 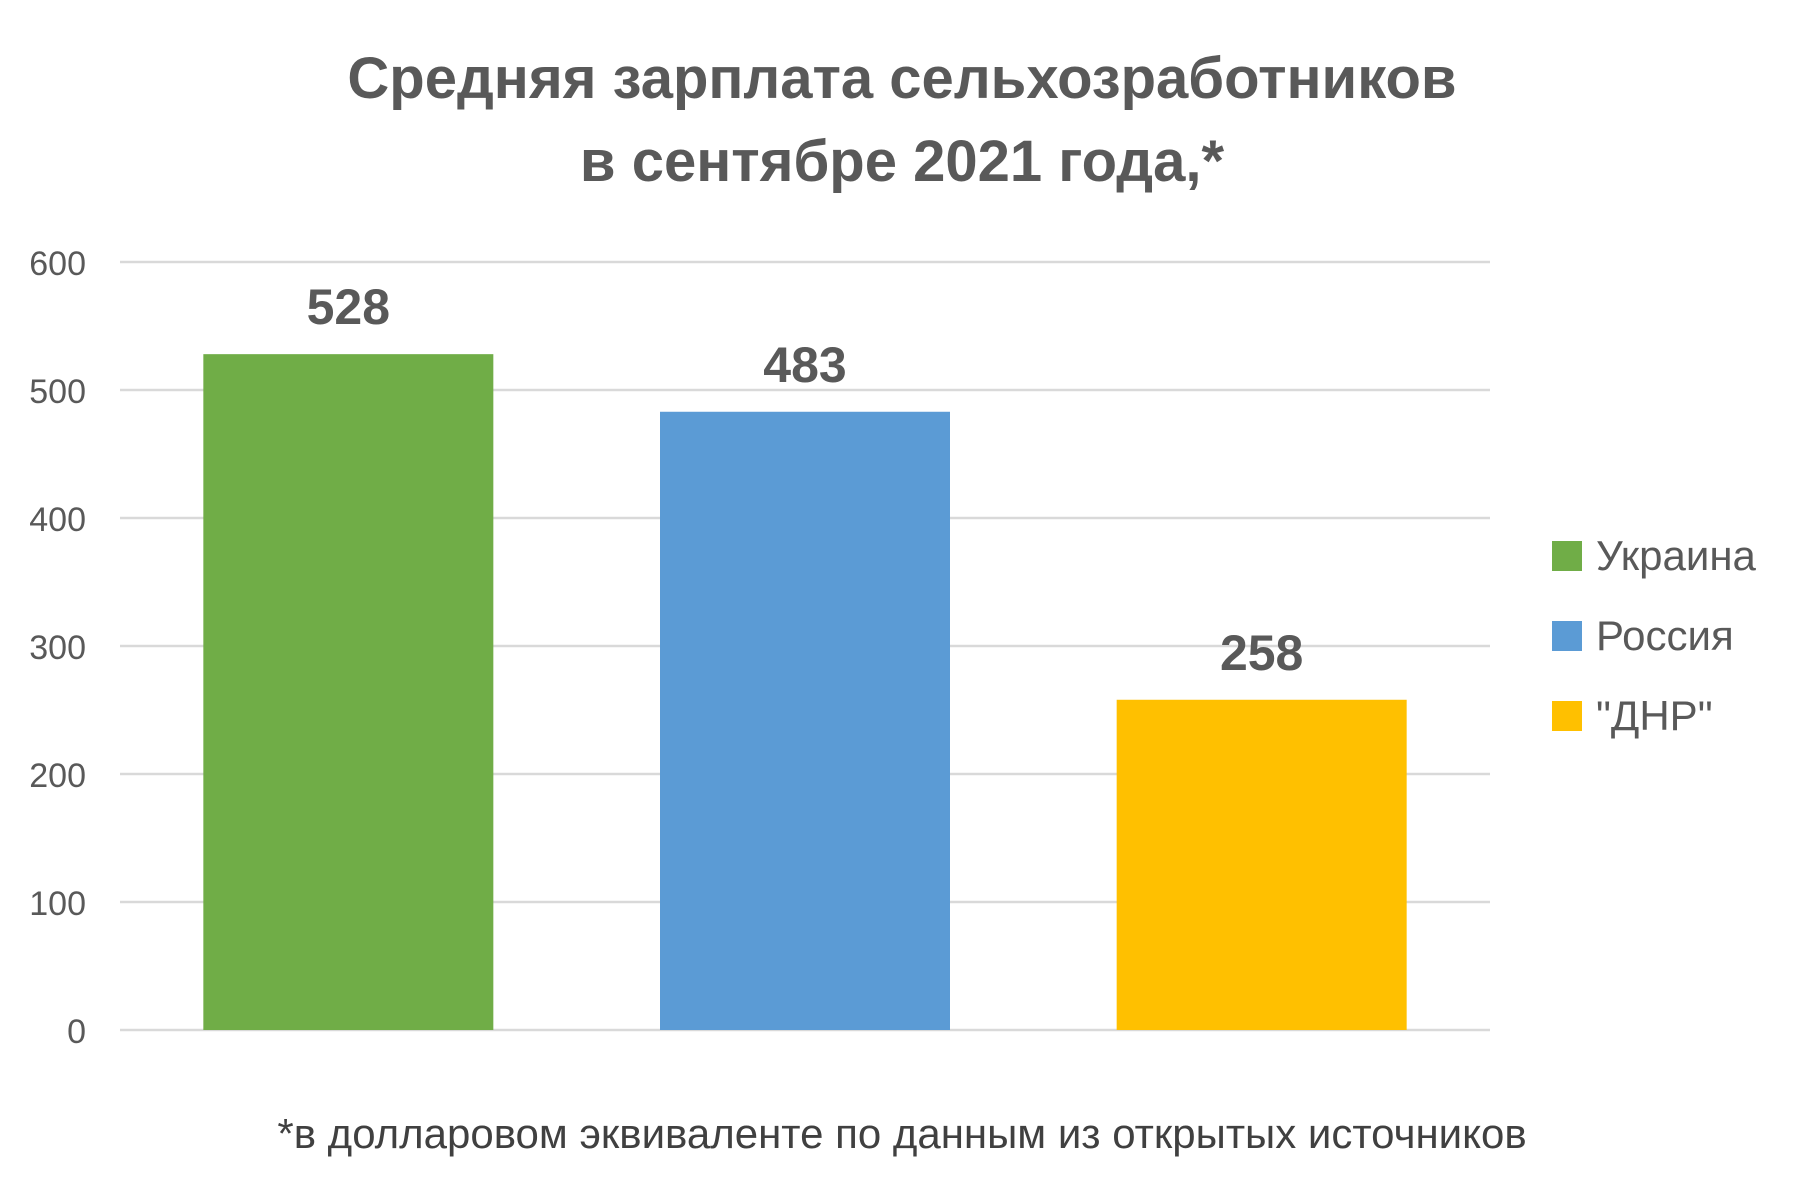 I want to click on data-label-2: 258, so click(x=1261, y=653).